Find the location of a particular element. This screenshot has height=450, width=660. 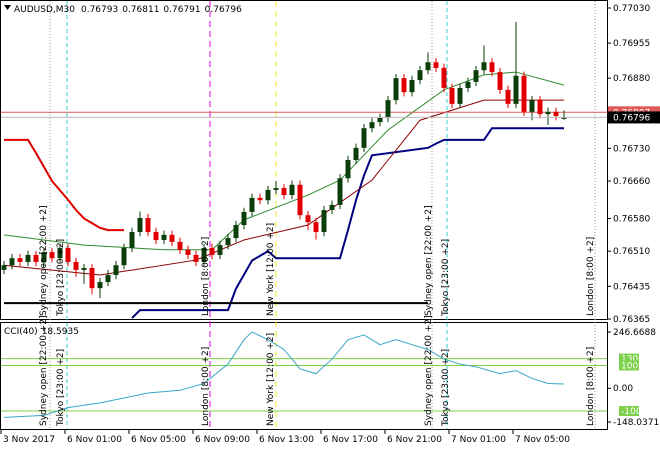

x-tick-label: 6 Nov 05:00 is located at coordinates (158, 440).